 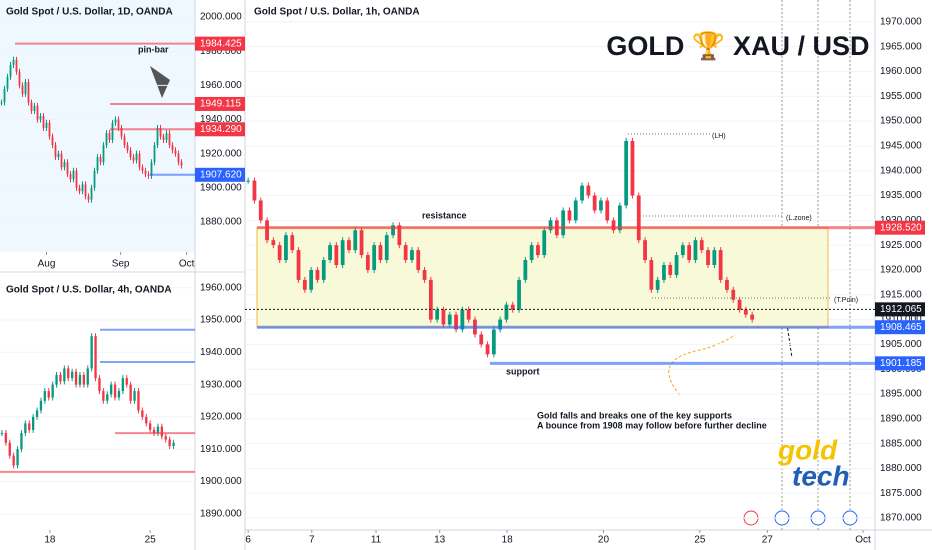 I want to click on price-tag-label: 1934.290, so click(x=221, y=129).